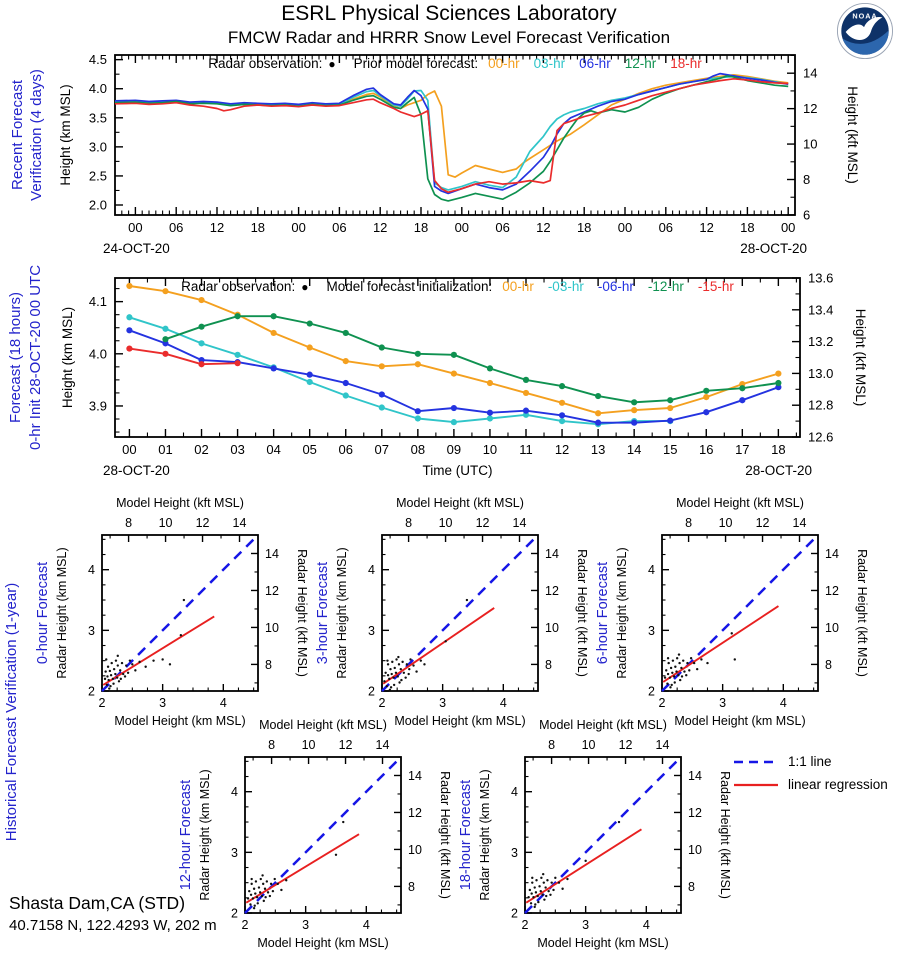  What do you see at coordinates (715, 286) in the screenshot?
I see `legend-entry-minus15hr: -15-hr` at bounding box center [715, 286].